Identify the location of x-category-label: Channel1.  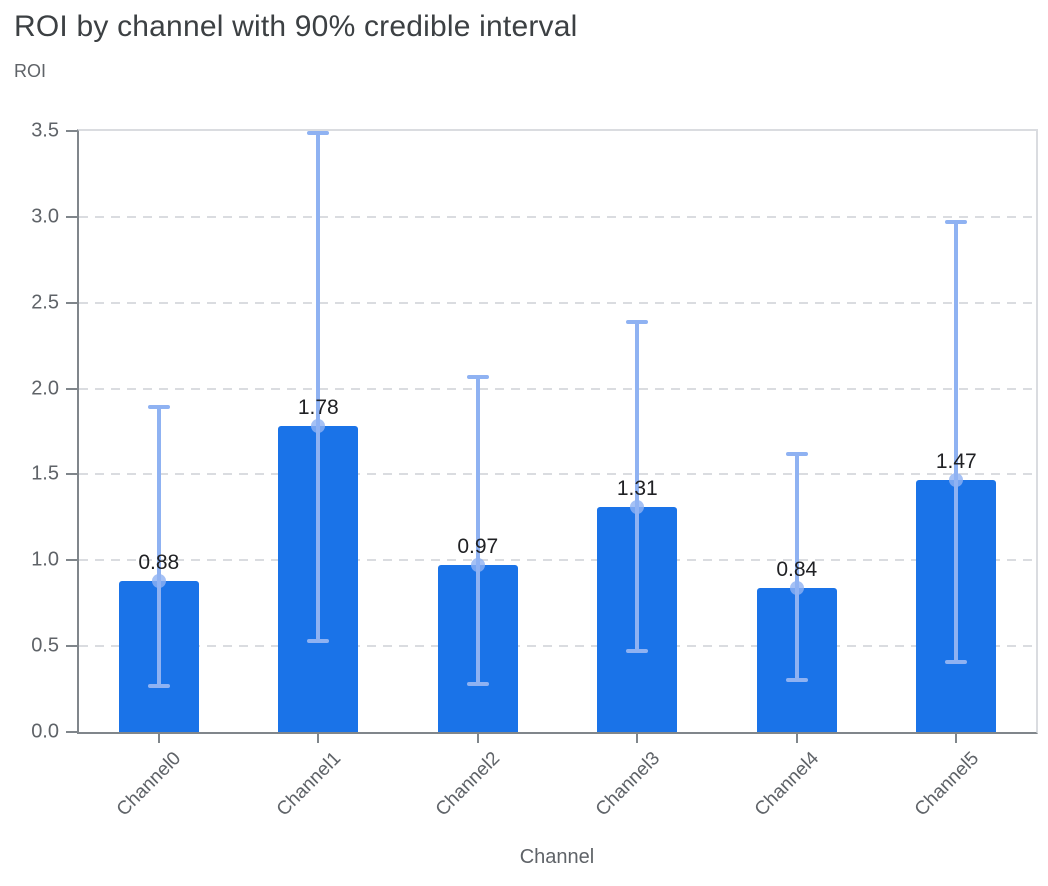
(309, 784).